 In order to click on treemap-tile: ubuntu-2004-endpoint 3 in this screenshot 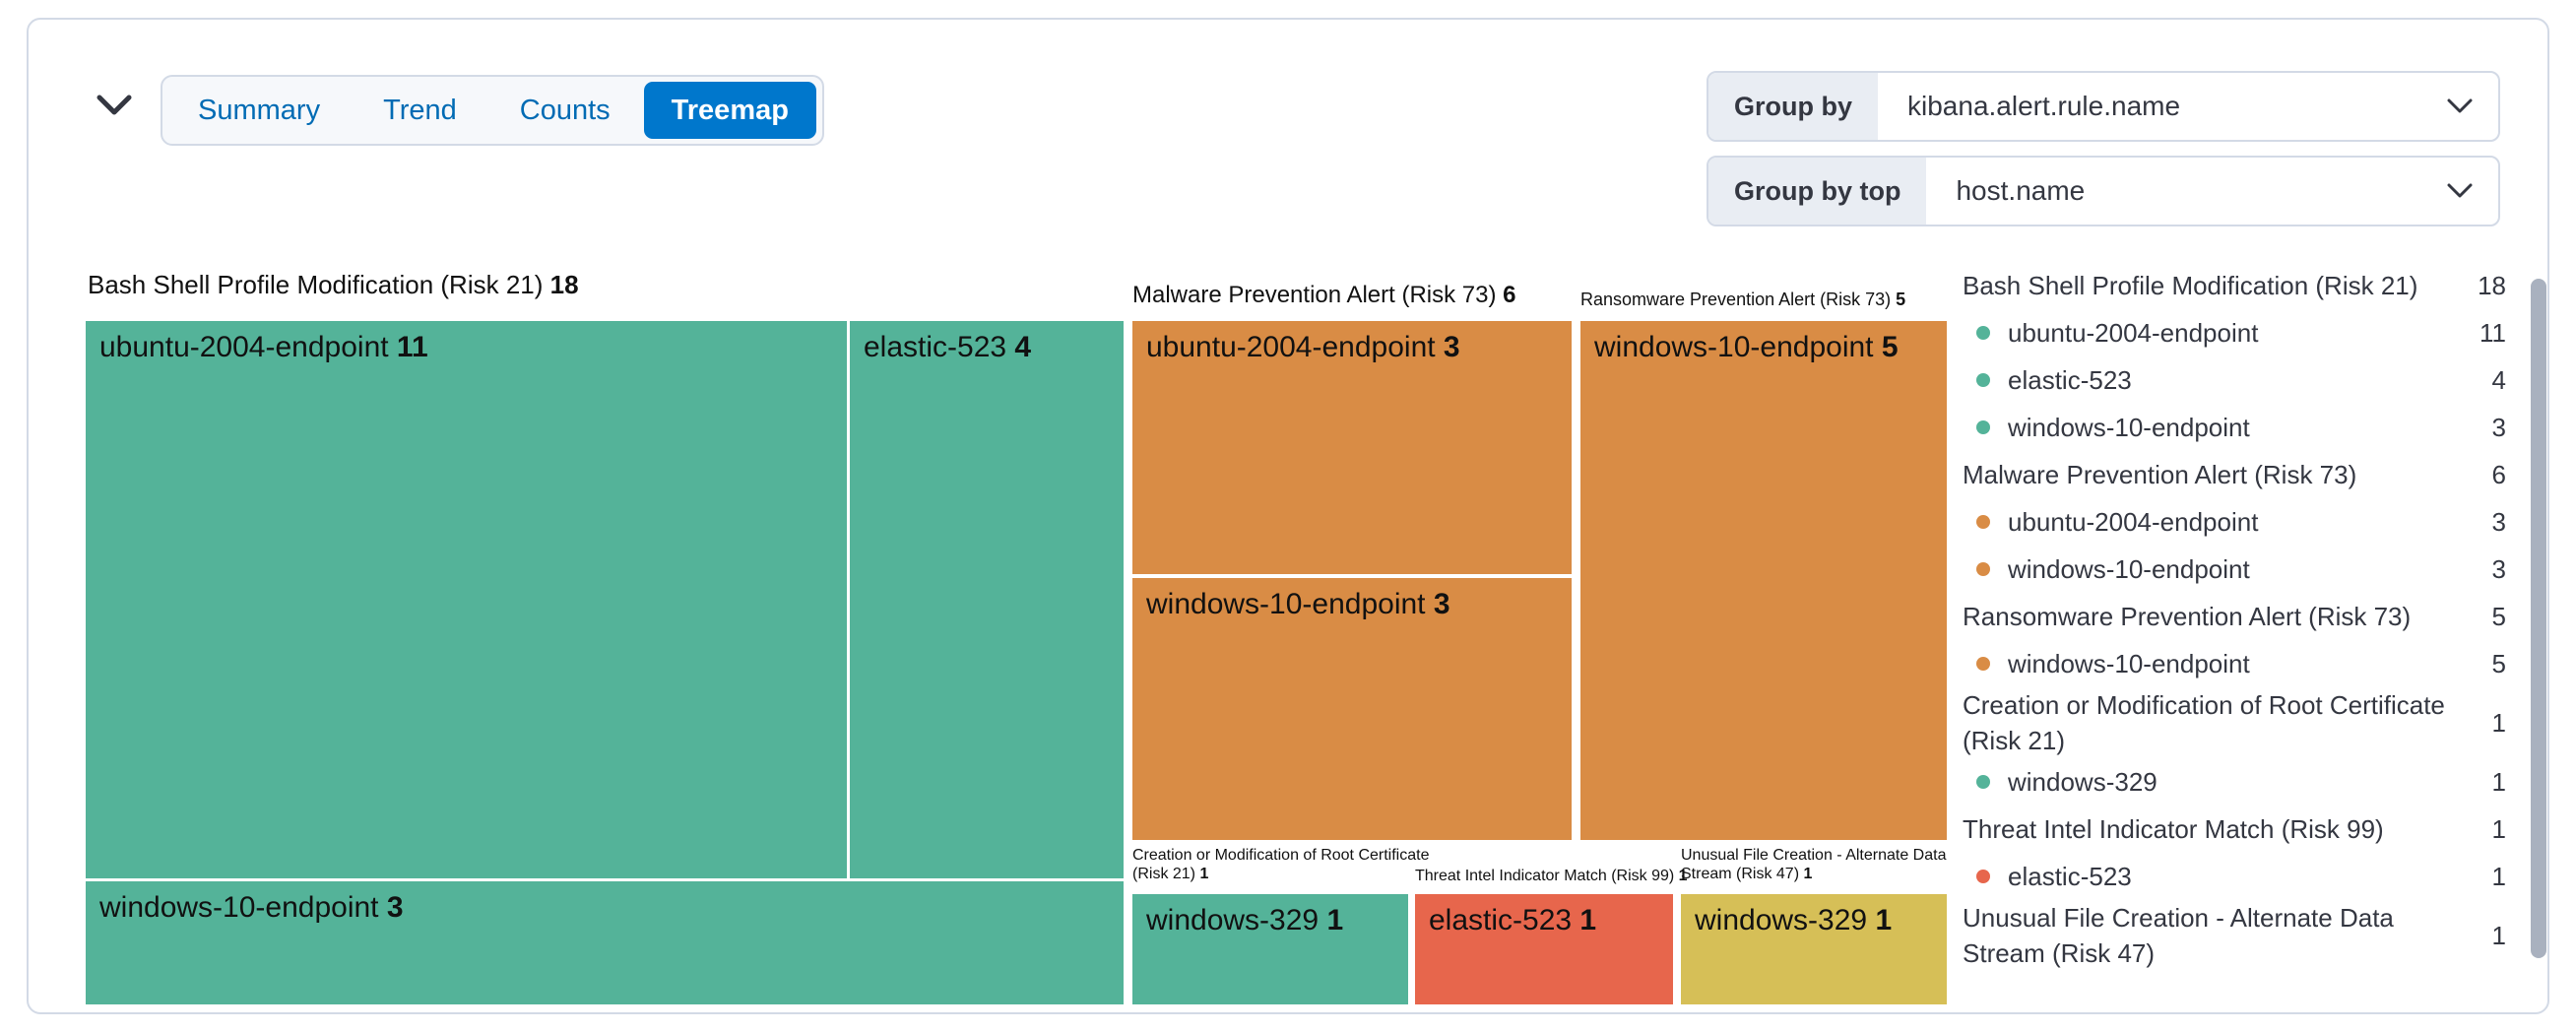, I will do `click(1352, 447)`.